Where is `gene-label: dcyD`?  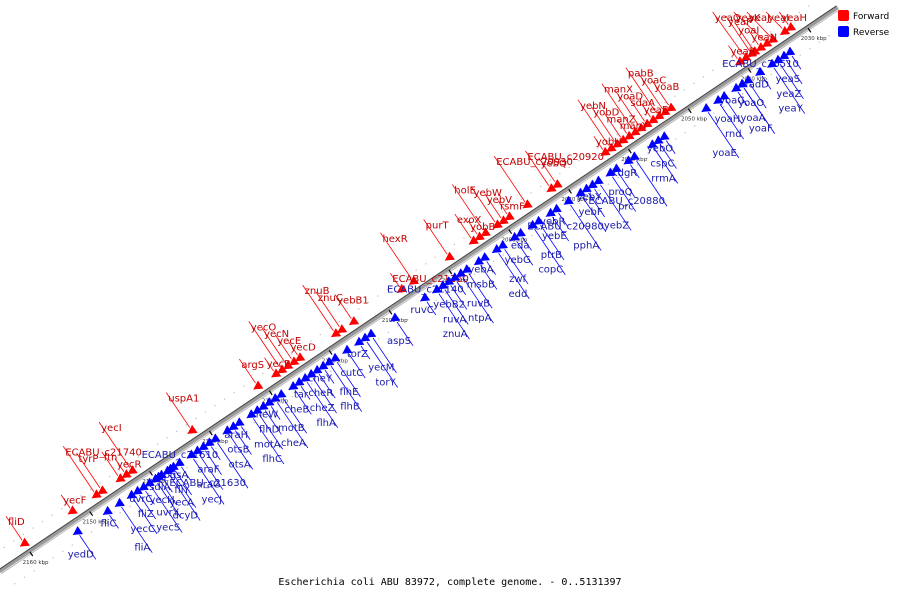
gene-label: dcyD is located at coordinates (186, 515).